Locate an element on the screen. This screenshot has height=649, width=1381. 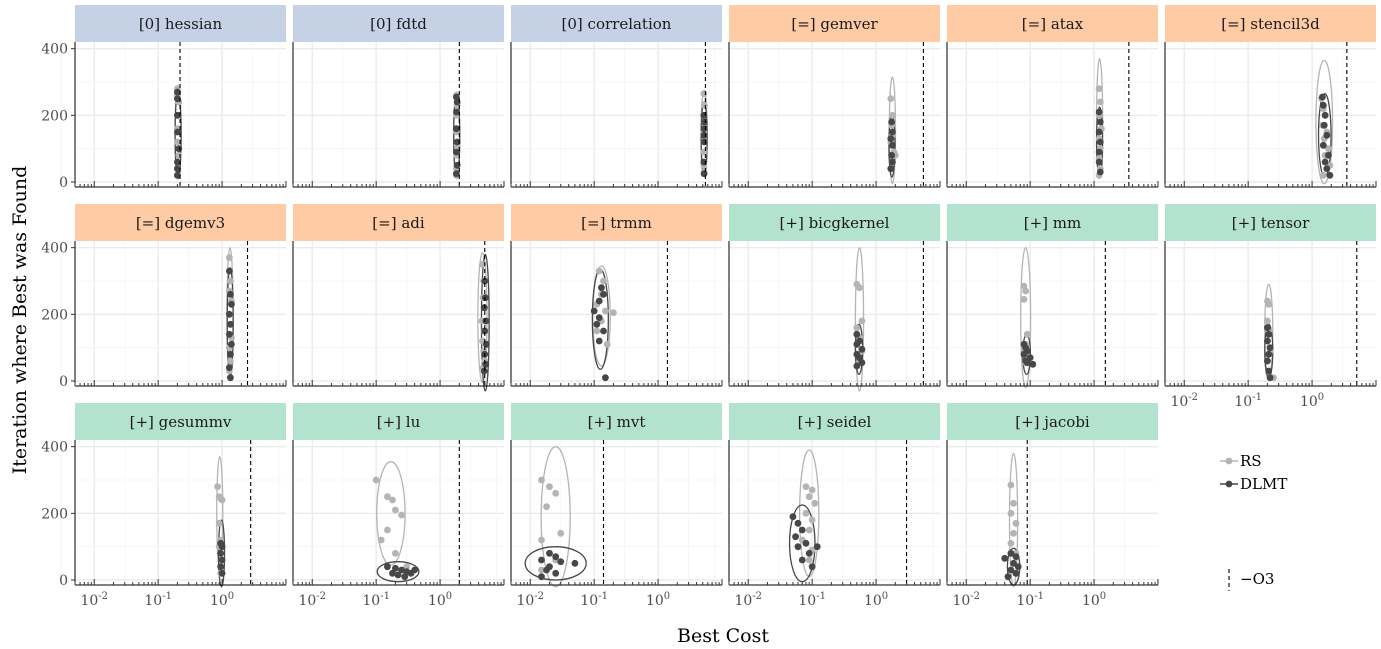
facet-title: [=] gemver is located at coordinates (834, 24).